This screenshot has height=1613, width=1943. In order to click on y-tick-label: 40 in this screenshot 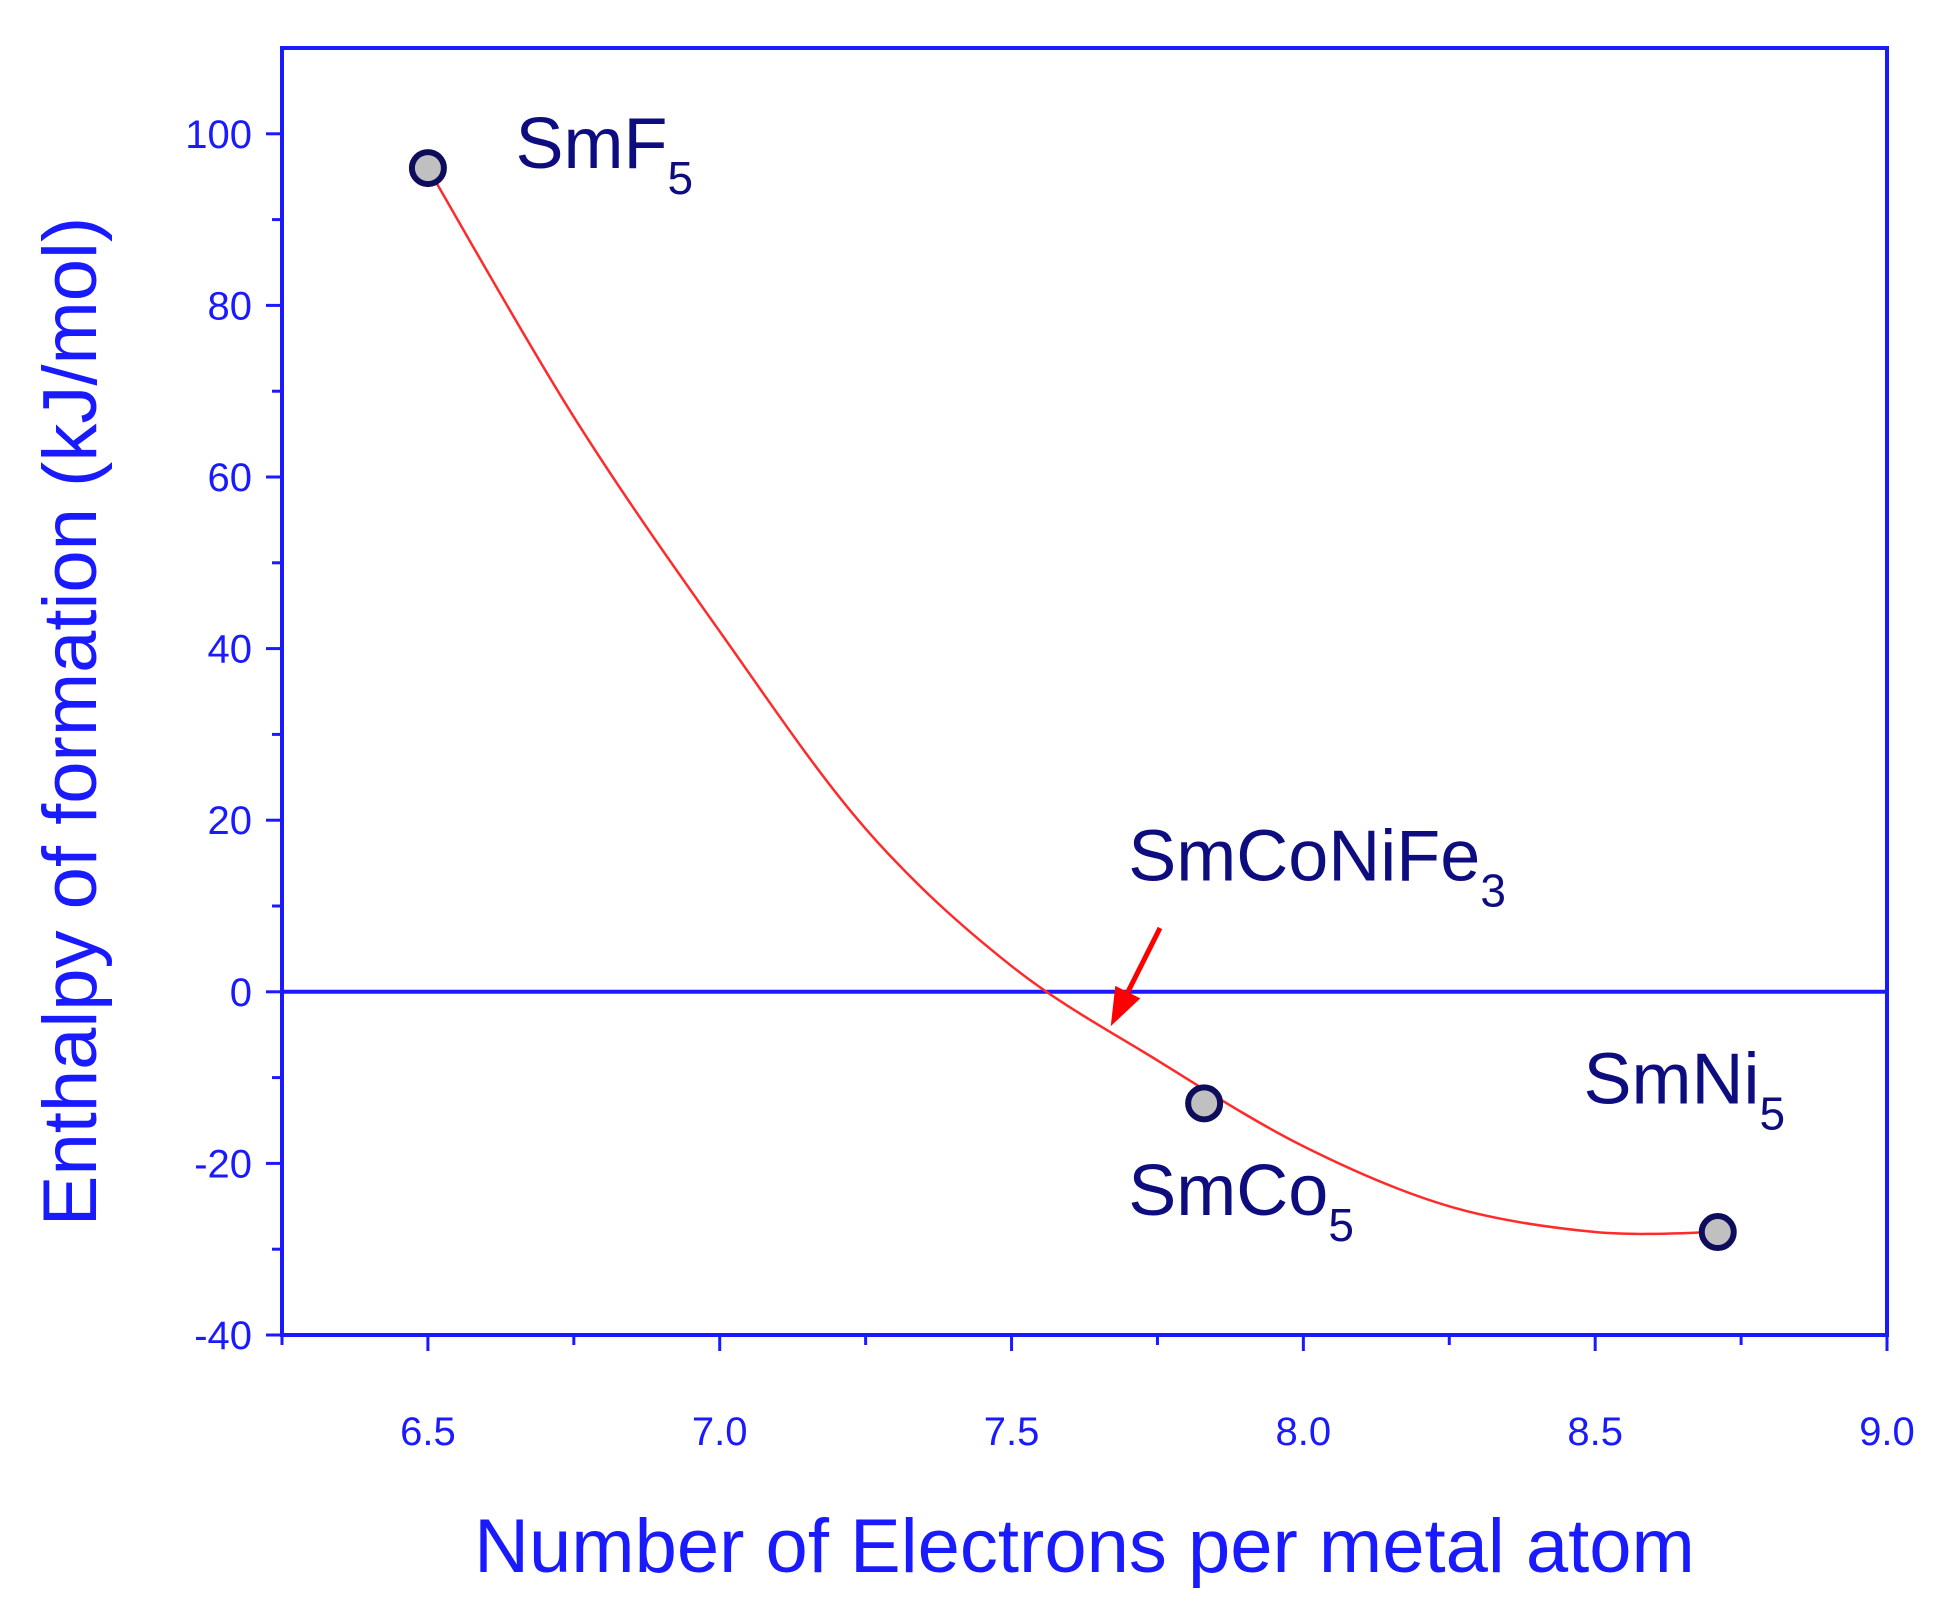, I will do `click(230, 650)`.